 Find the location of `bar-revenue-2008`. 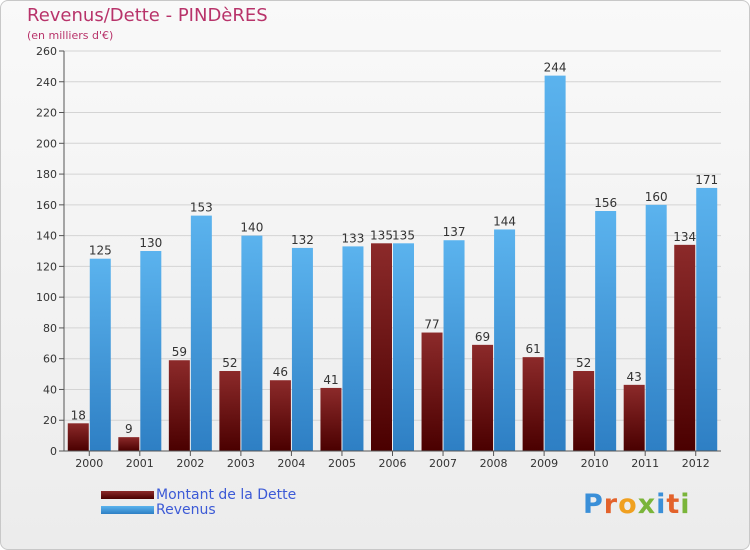

bar-revenue-2008 is located at coordinates (505, 340).